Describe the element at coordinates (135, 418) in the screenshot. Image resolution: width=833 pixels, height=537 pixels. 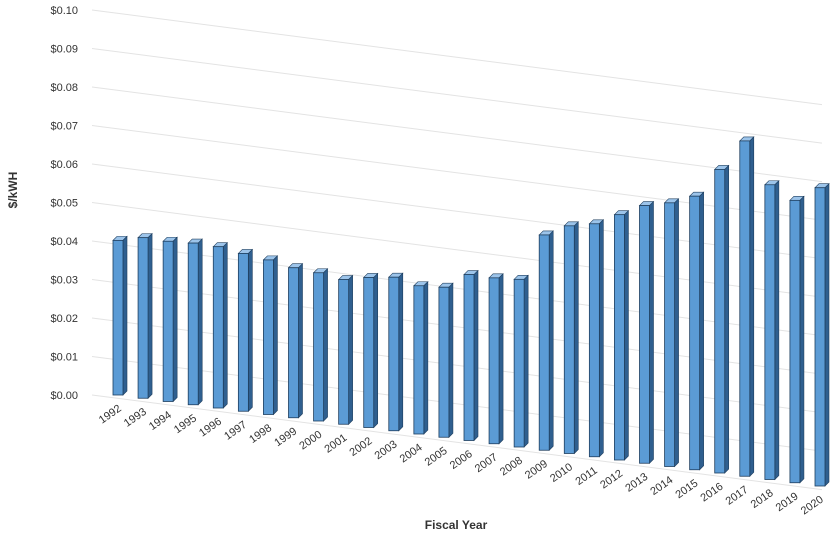
I see `x-tick-label: 1993` at that location.